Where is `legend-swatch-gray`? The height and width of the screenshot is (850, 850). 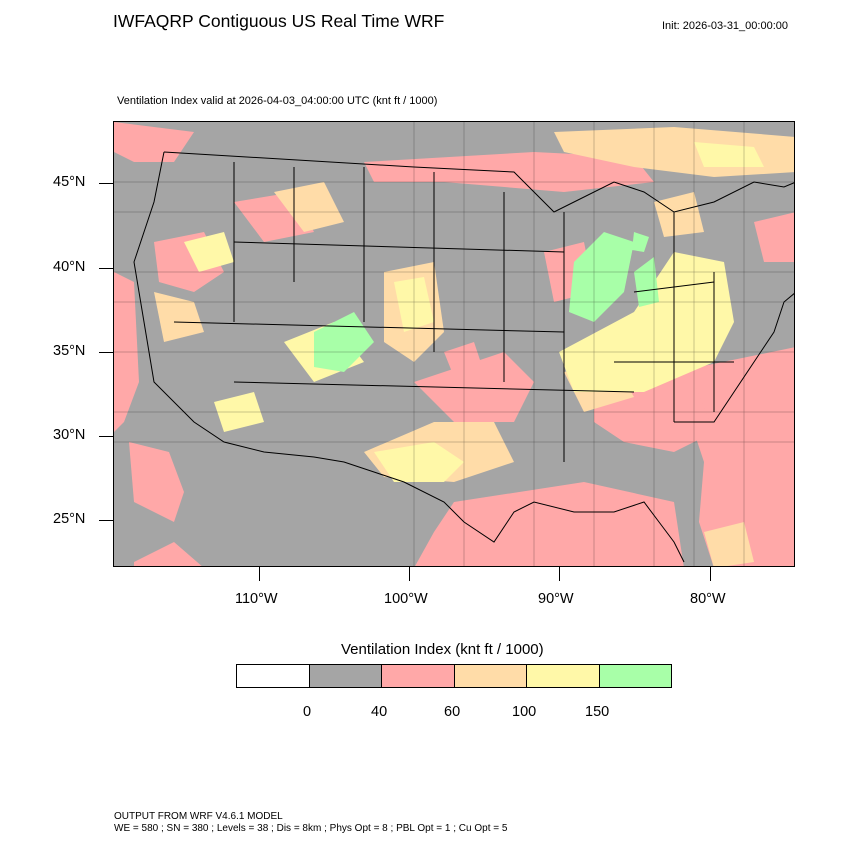
legend-swatch-gray is located at coordinates (345, 676).